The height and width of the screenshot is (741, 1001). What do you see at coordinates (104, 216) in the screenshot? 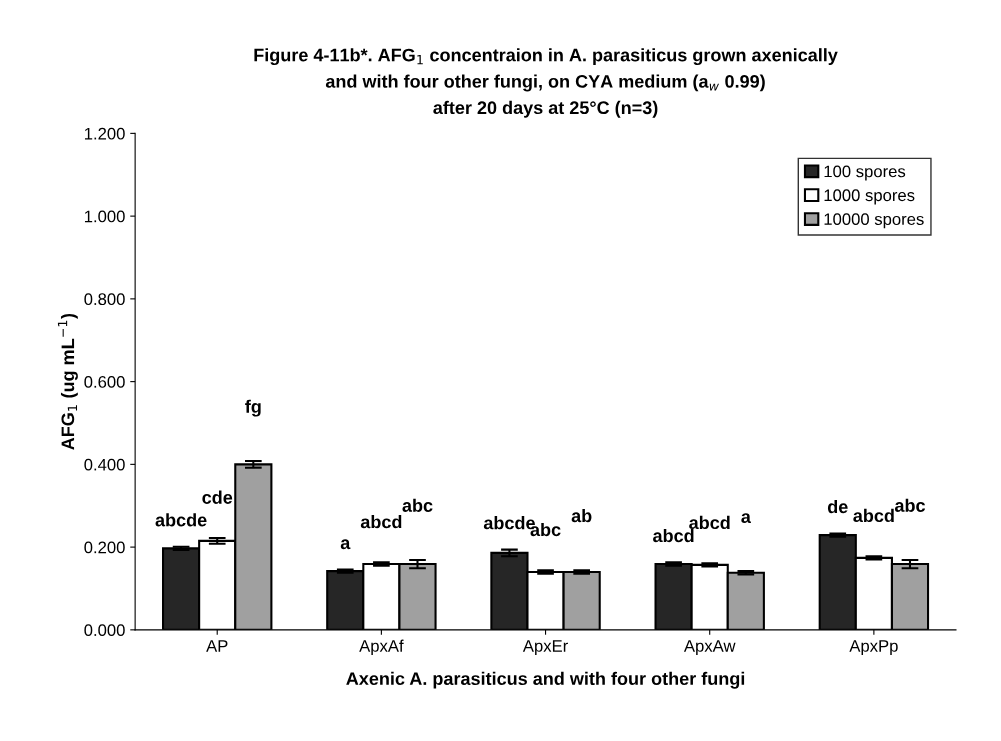
I see `y-tick-label: 1.000` at bounding box center [104, 216].